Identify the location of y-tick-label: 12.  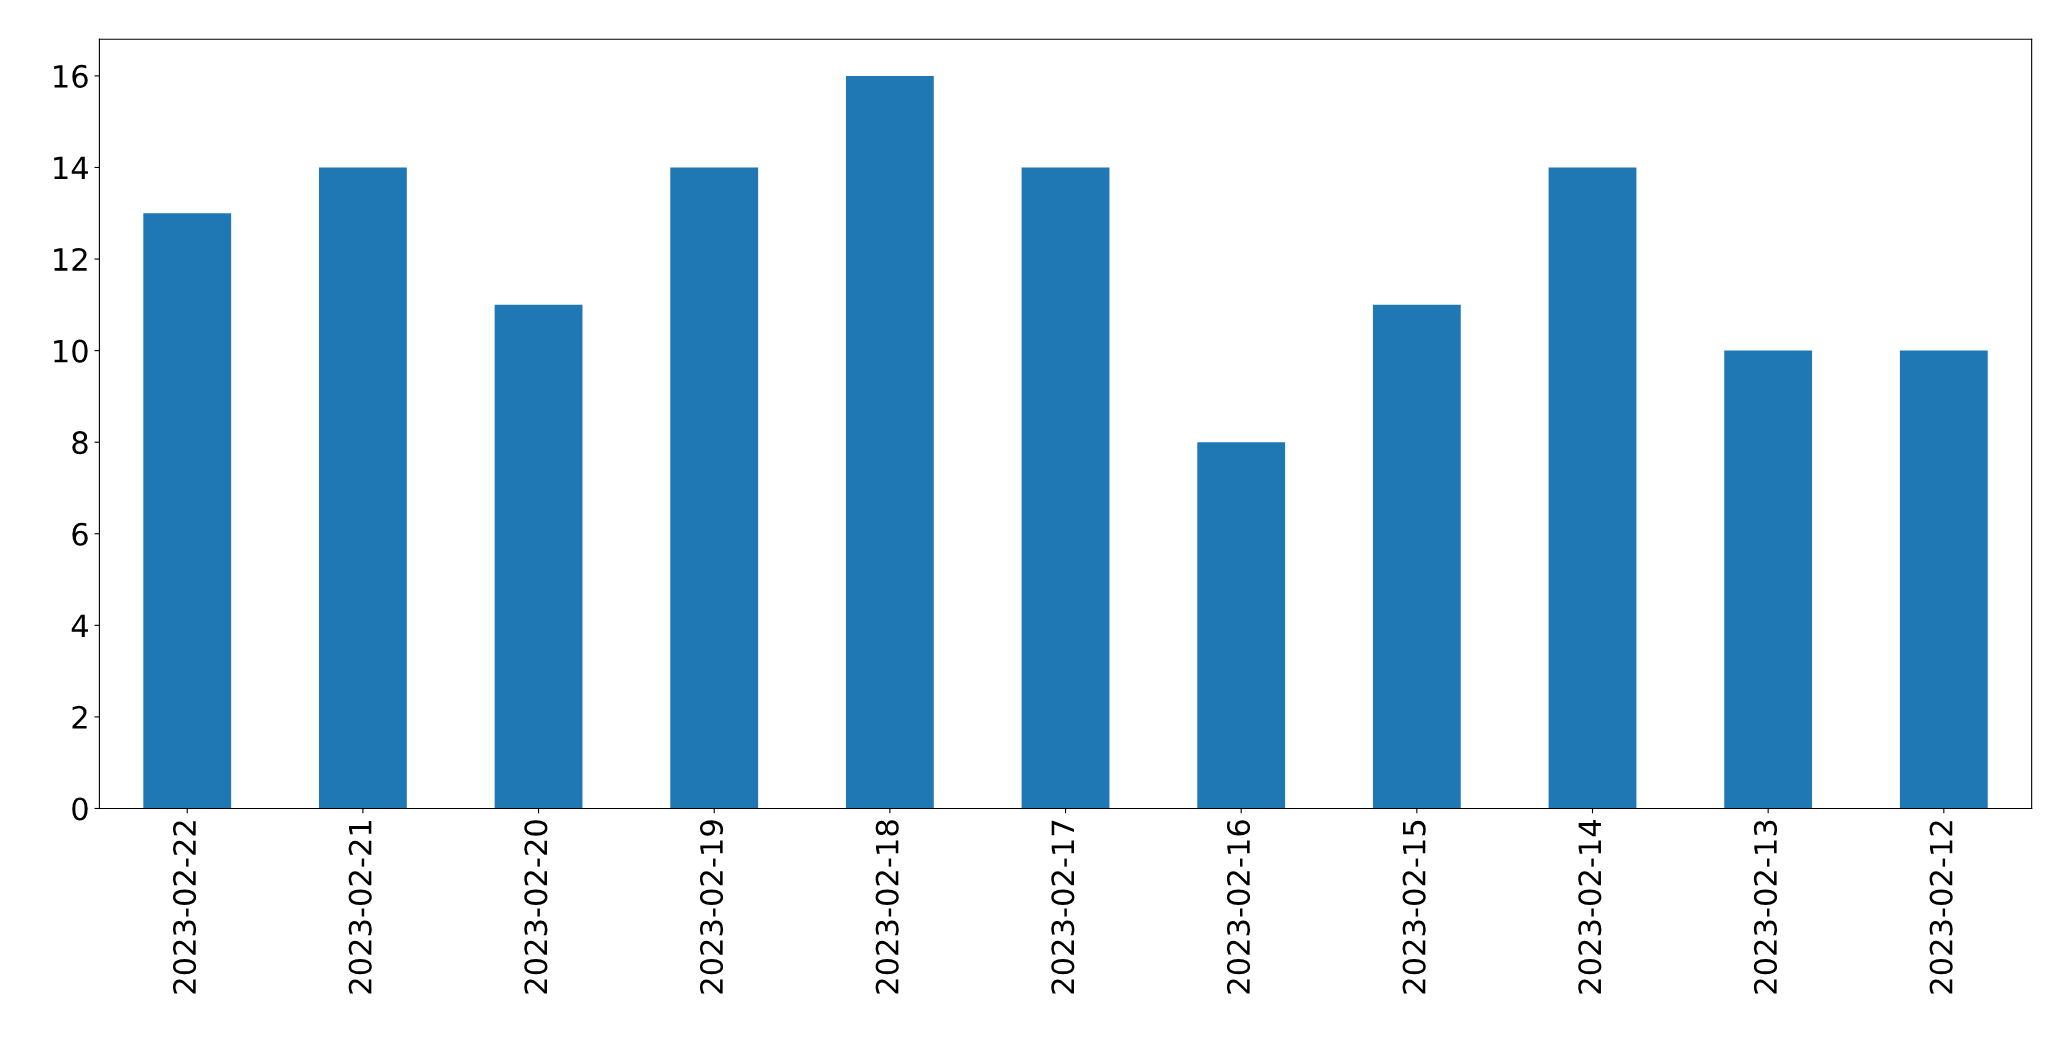
(70, 259).